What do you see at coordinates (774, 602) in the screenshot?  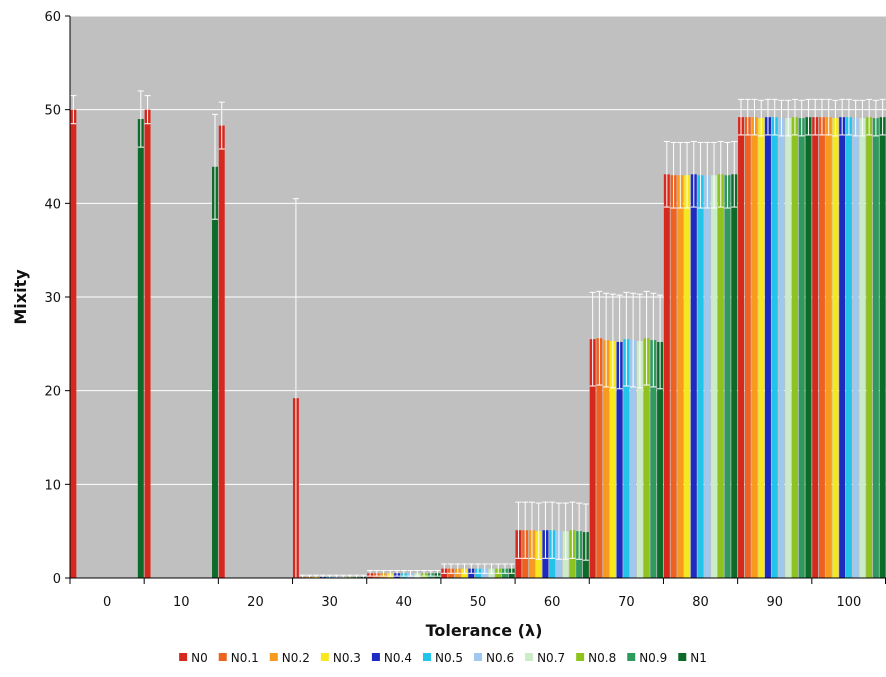 I see `x-tick-label: 90` at bounding box center [774, 602].